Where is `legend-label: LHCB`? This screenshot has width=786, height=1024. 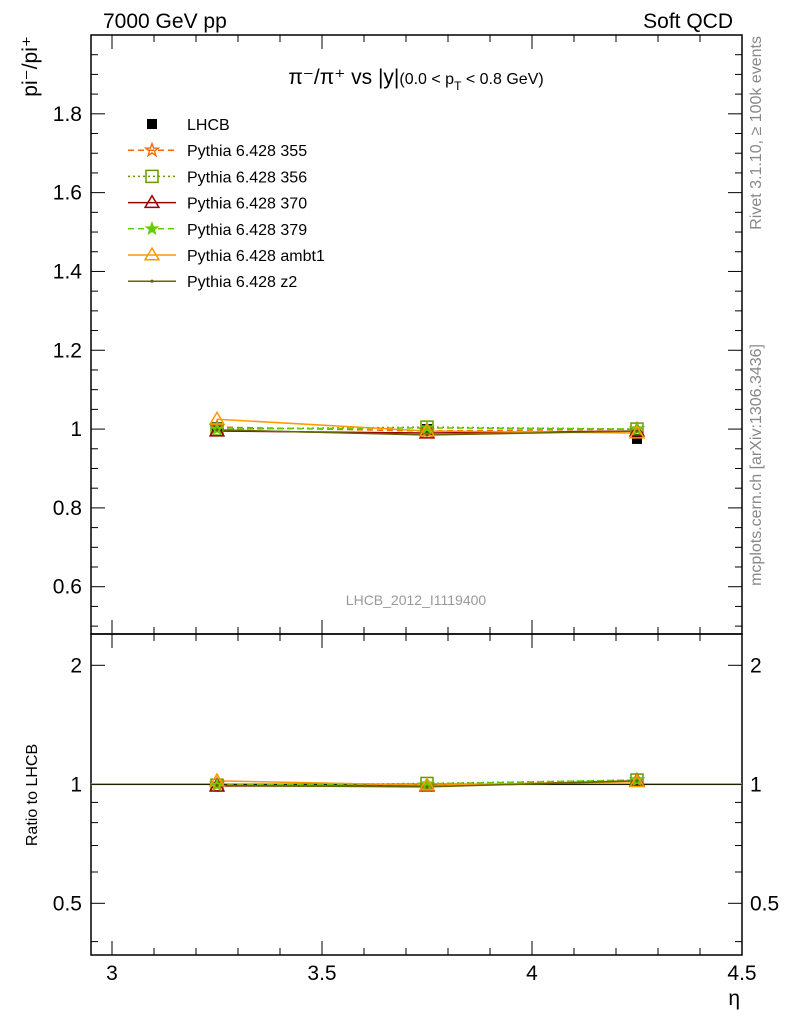 legend-label: LHCB is located at coordinates (208, 125).